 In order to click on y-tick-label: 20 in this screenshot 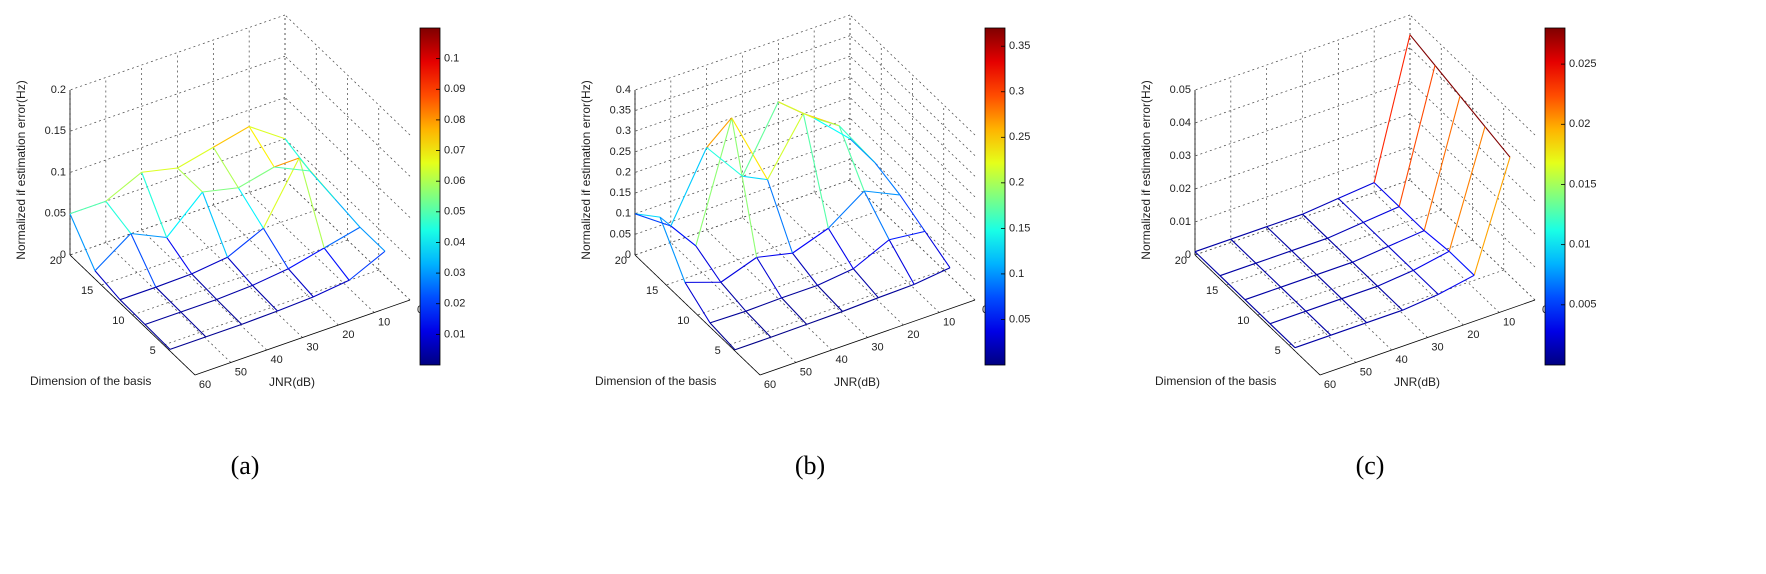, I will do `click(1181, 261)`.